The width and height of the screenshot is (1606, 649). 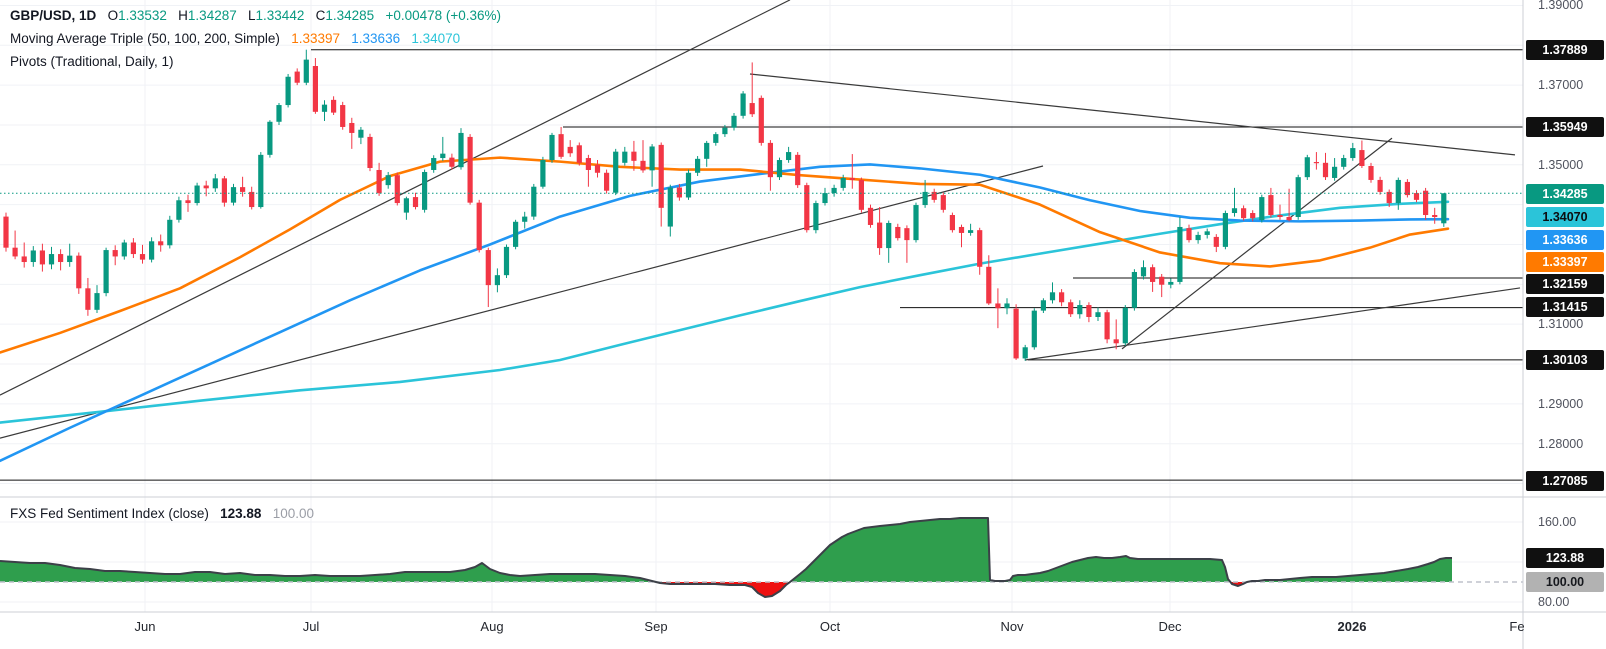 I want to click on ohlc-open-value: 1.33532, so click(x=142, y=15).